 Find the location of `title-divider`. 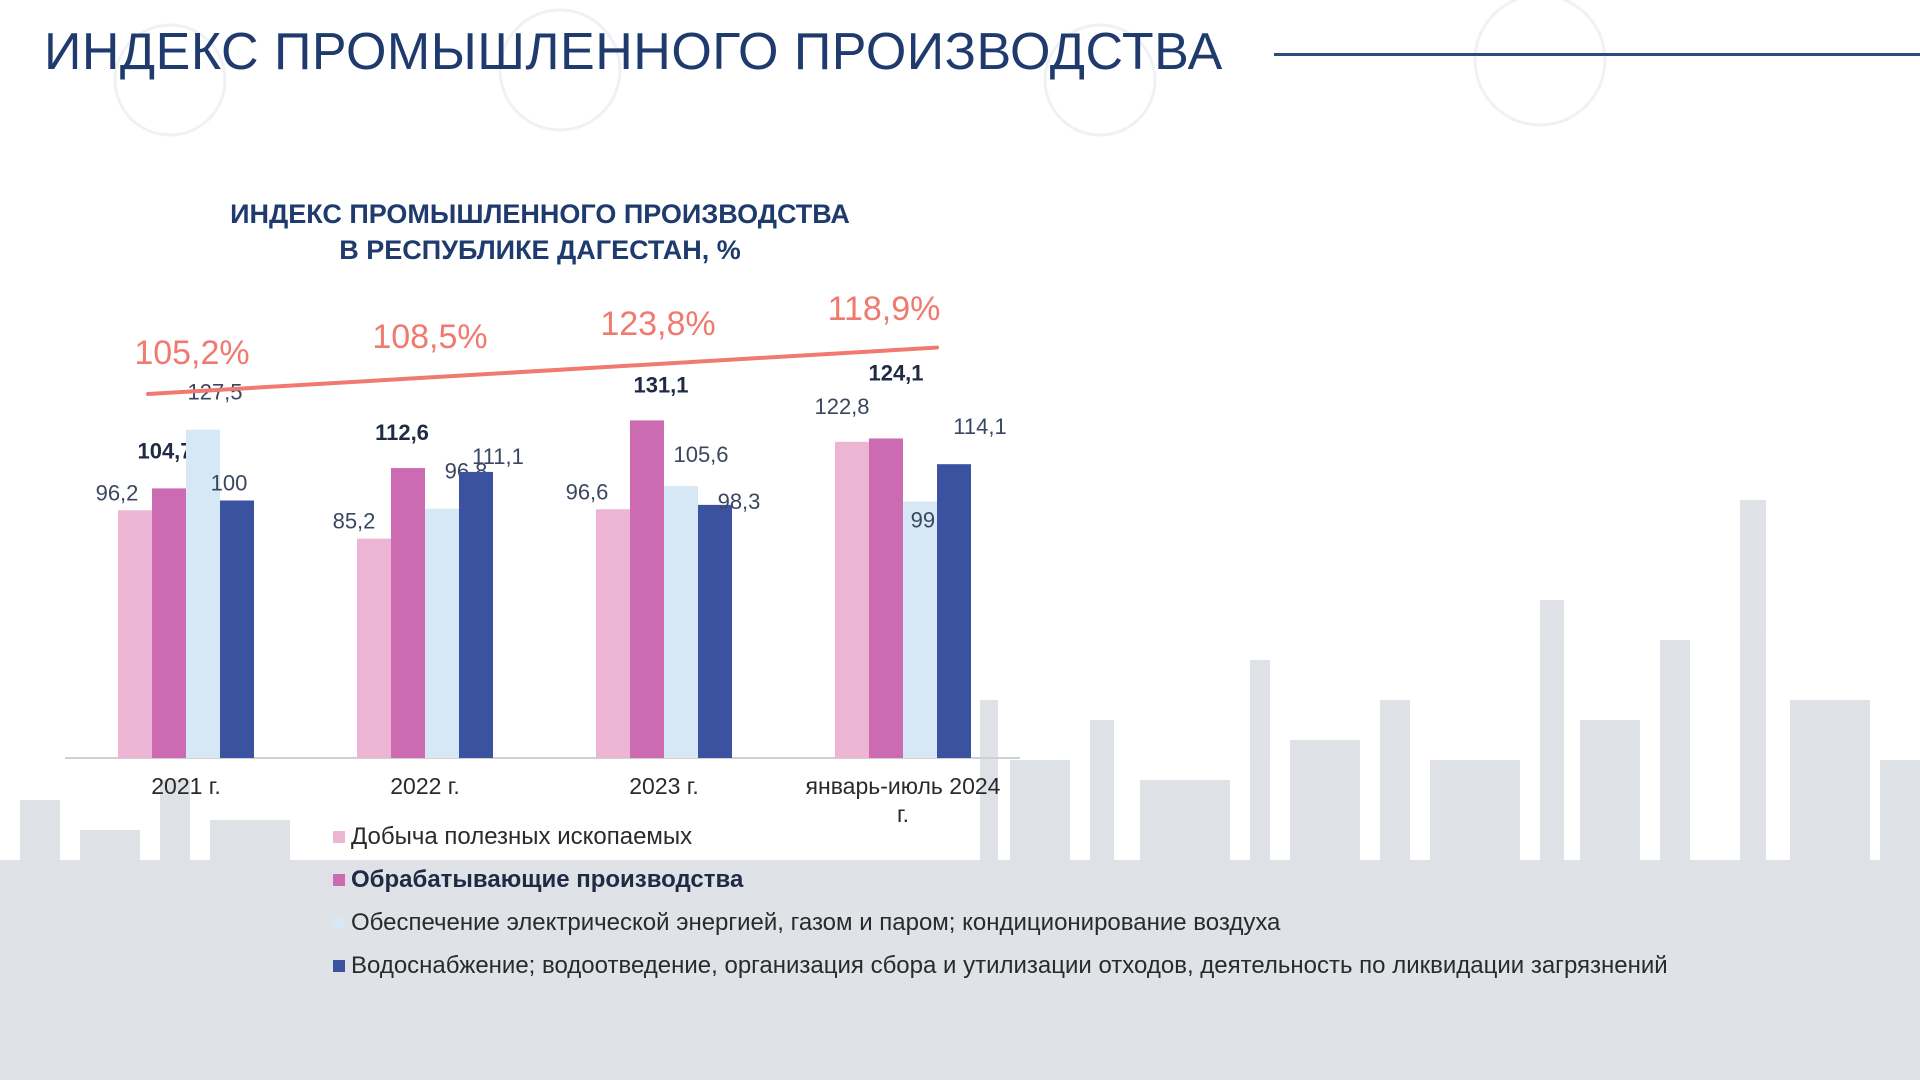

title-divider is located at coordinates (1597, 54).